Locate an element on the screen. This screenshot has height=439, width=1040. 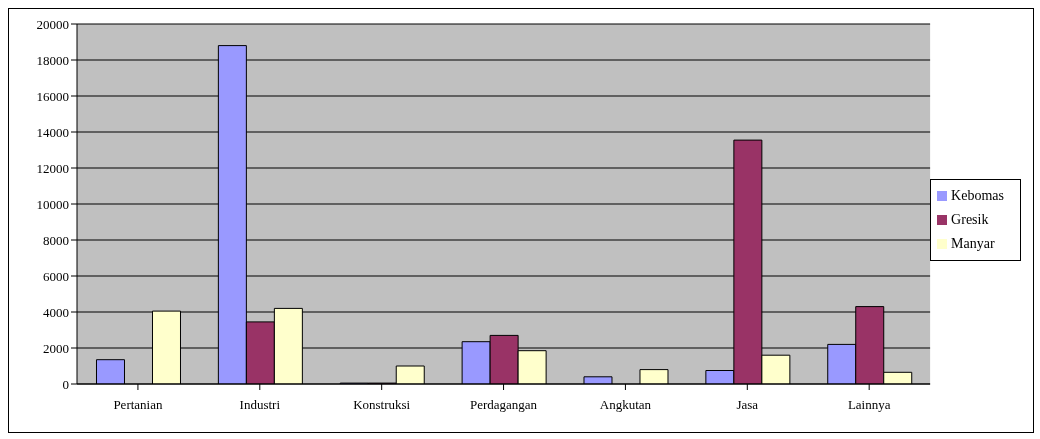
y-tick-label: 16000 is located at coordinates (52, 96).